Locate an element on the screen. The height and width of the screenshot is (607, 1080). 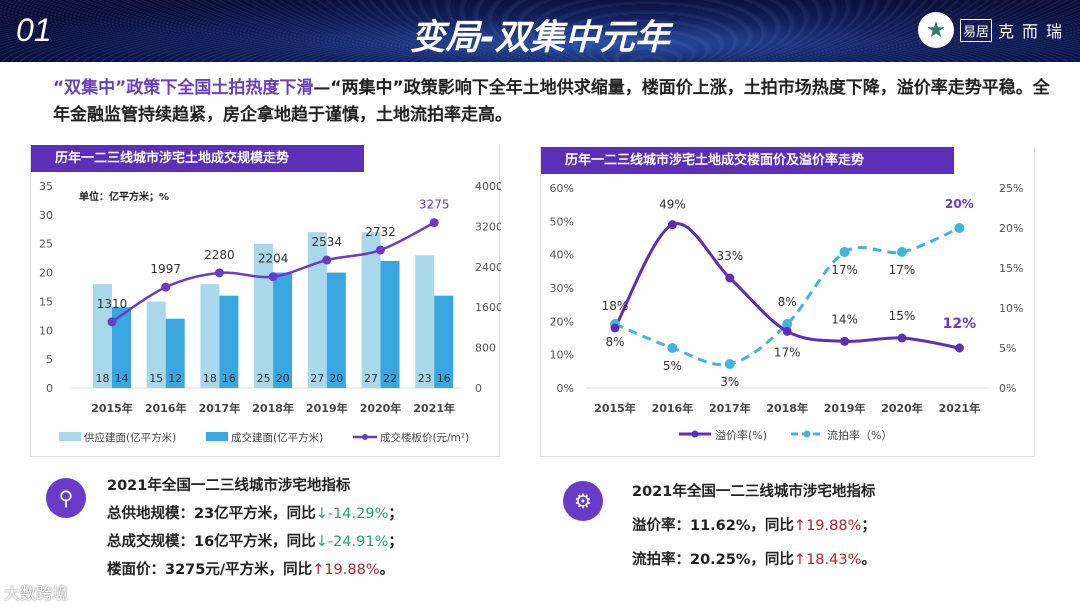
flow-rate-label: 5% is located at coordinates (672, 366).